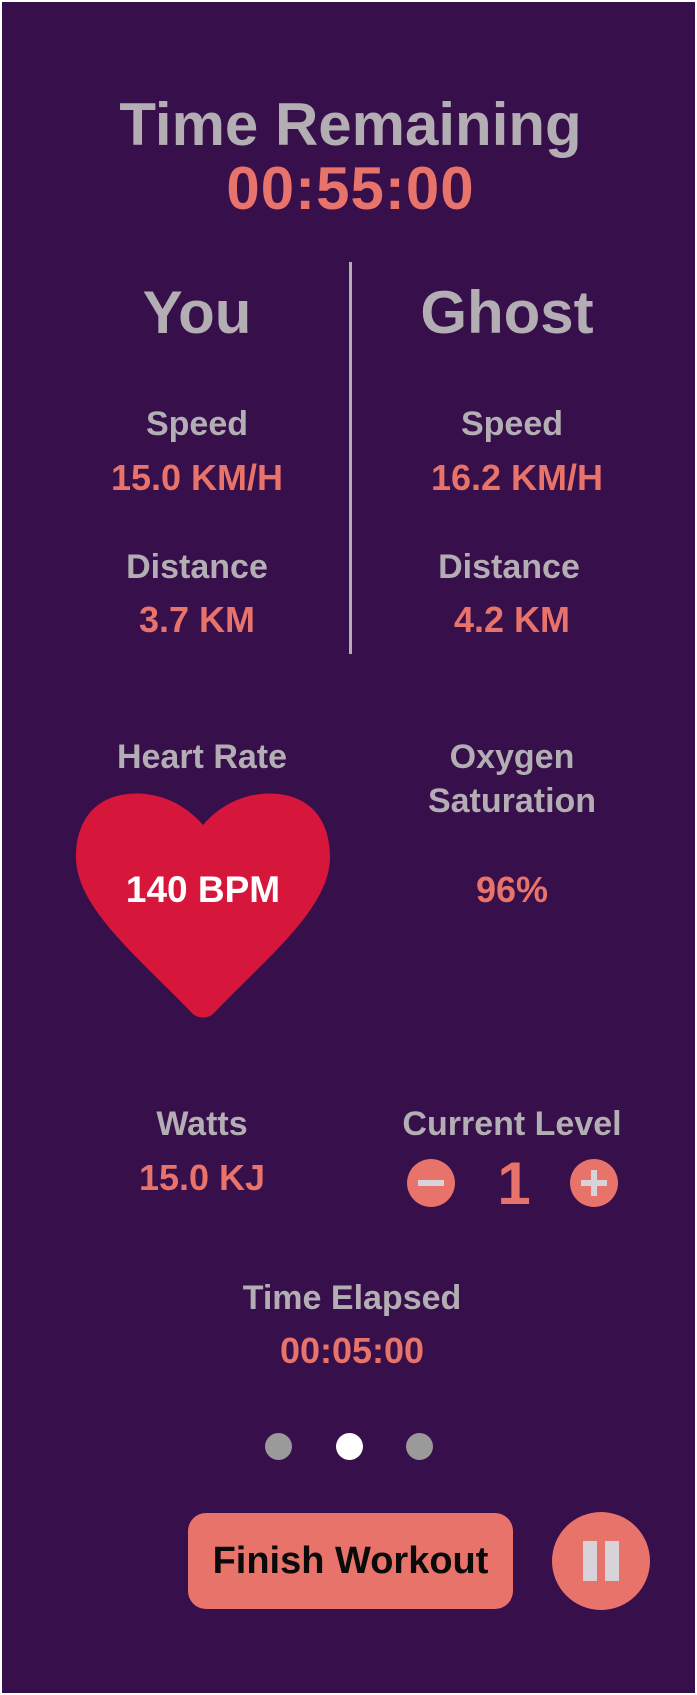  Describe the element at coordinates (202, 1177) in the screenshot. I see `watts-value: 15.0 KJ` at that location.